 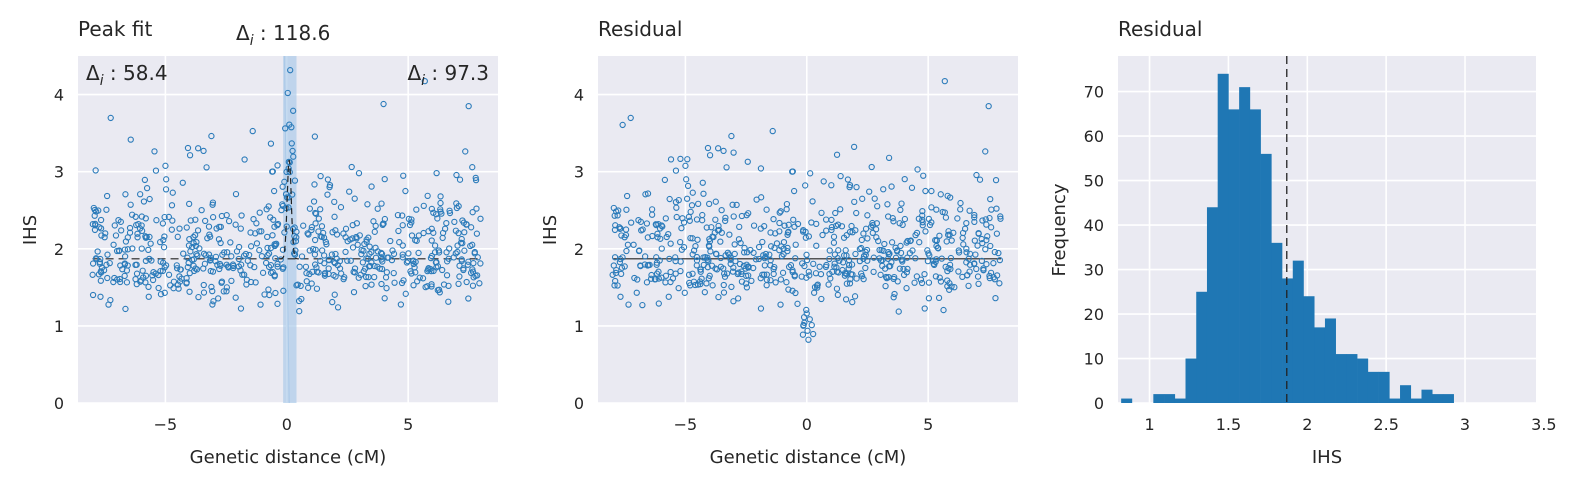 I want to click on y-tick-label: 3, so click(x=579, y=172).